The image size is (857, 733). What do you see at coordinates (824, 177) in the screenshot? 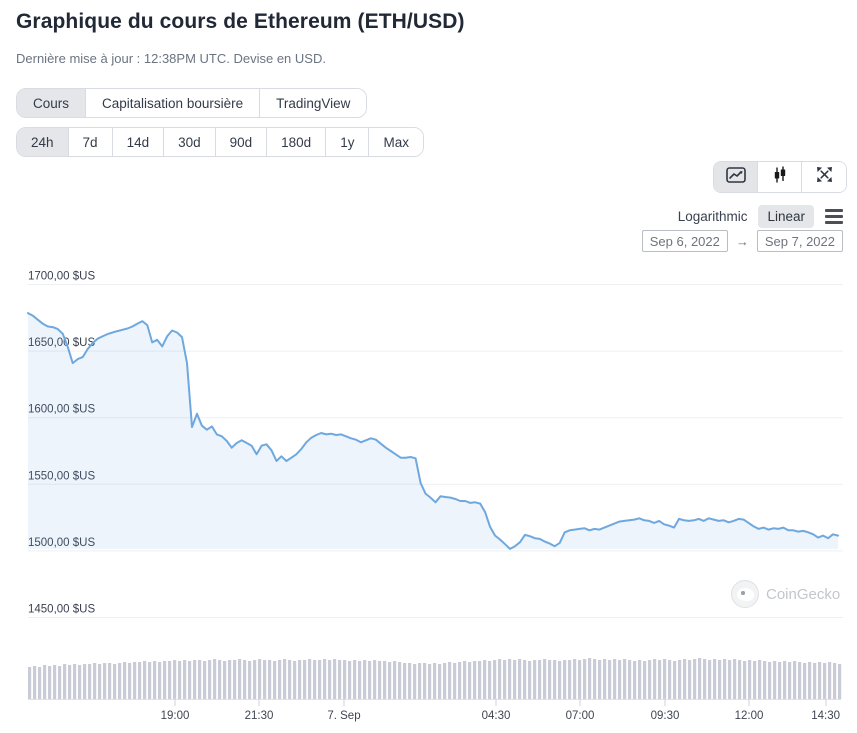
I see `fullscreen-button` at bounding box center [824, 177].